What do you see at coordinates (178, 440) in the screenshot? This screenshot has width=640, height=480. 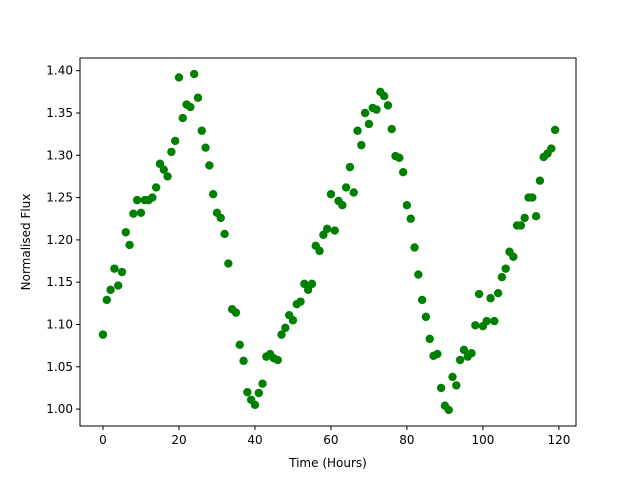 I see `x-tick-label: 20` at bounding box center [178, 440].